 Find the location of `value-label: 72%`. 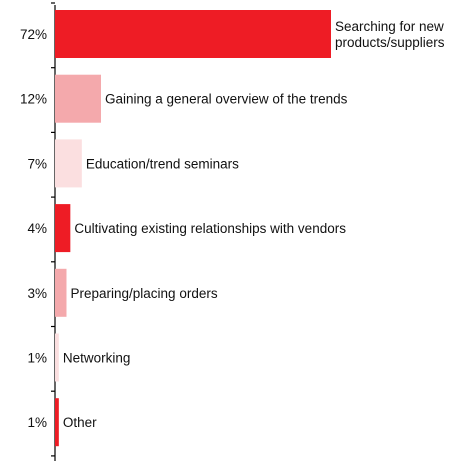

value-label: 72% is located at coordinates (33, 34).